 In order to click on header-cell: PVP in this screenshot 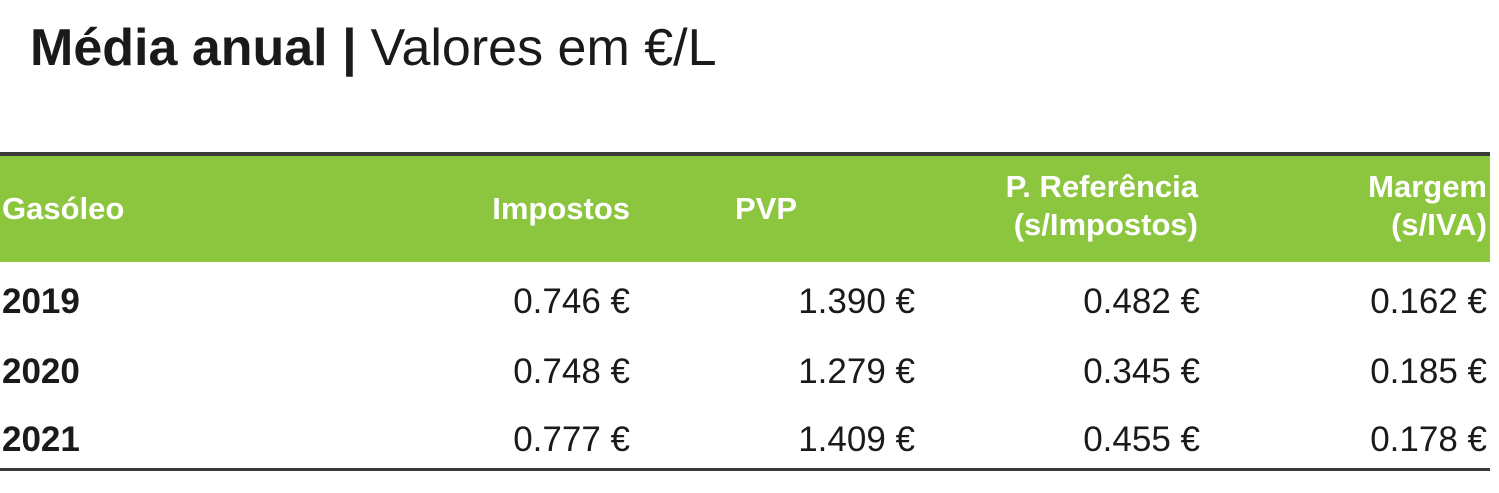, I will do `click(766, 209)`.